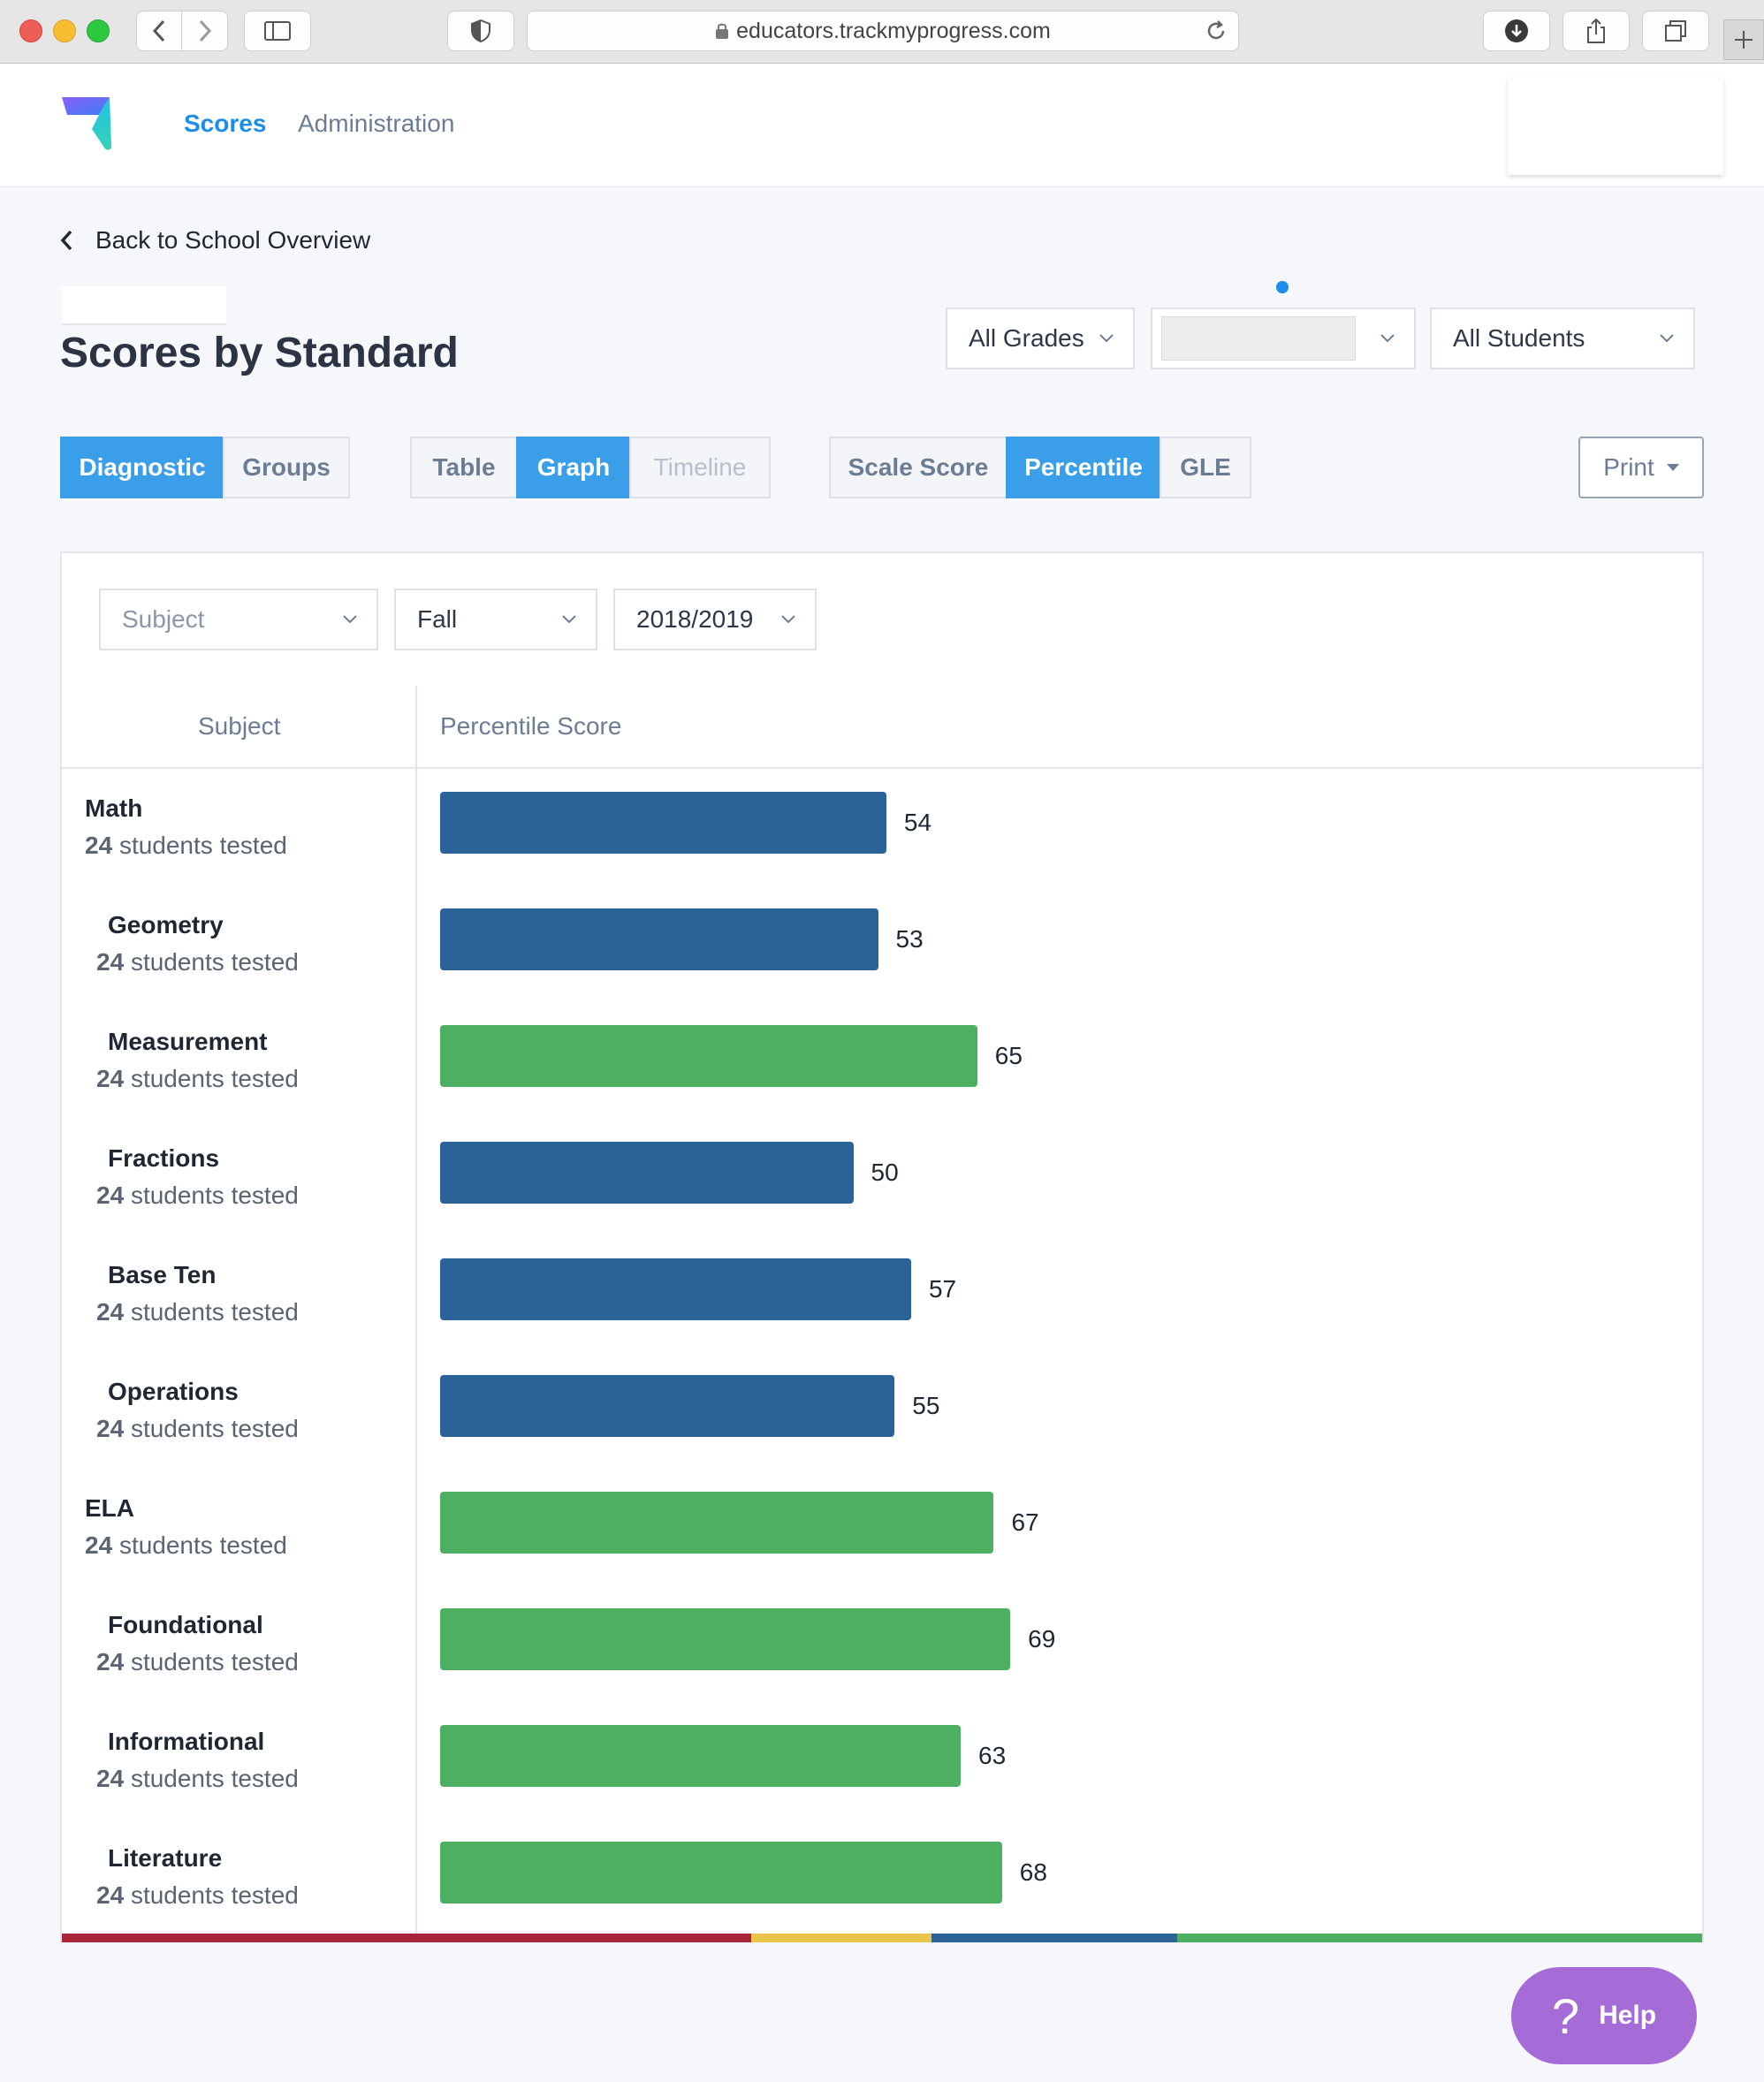 The width and height of the screenshot is (1764, 2082). Describe the element at coordinates (942, 1289) in the screenshot. I see `score-value-label: 57` at that location.